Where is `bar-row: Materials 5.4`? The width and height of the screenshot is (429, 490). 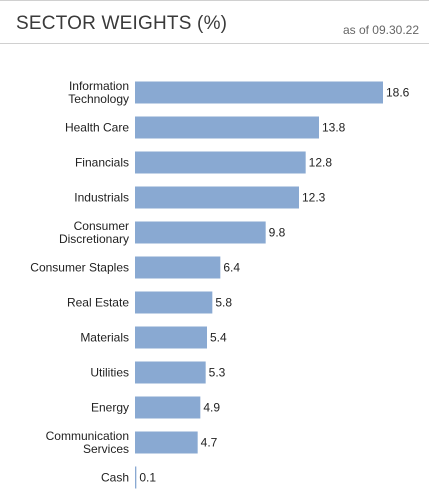 bar-row: Materials 5.4 is located at coordinates (153, 337).